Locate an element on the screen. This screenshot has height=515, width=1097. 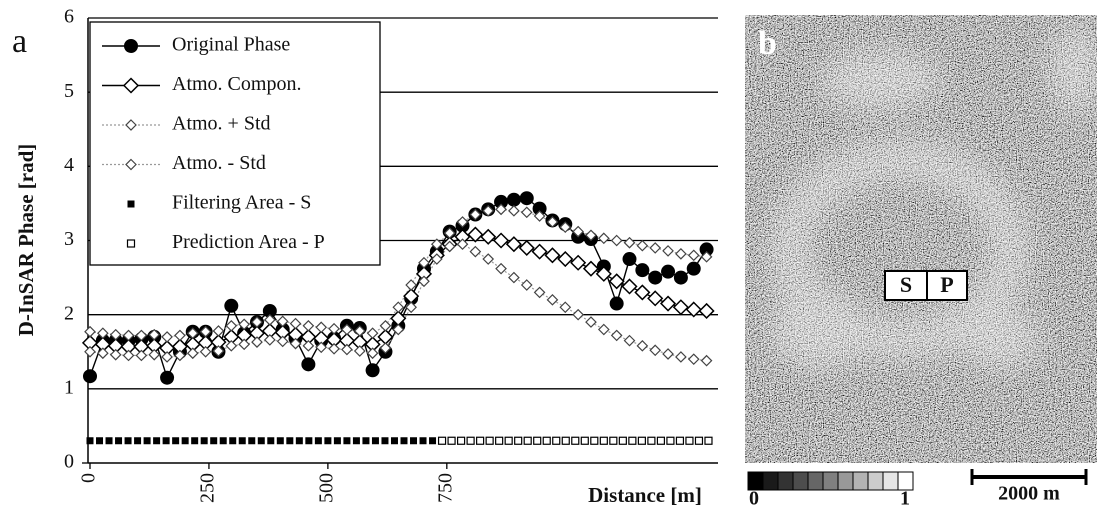
legend-label: Filtering Area - S is located at coordinates (241, 203).